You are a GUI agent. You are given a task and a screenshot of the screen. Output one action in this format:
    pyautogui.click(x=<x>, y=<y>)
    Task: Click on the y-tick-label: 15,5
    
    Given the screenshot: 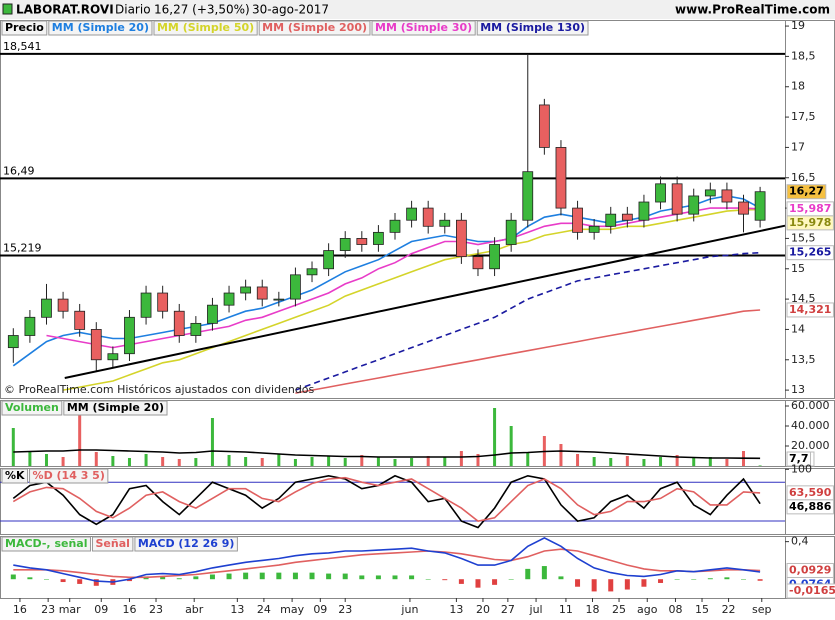 What is the action you would take?
    pyautogui.click(x=803, y=237)
    